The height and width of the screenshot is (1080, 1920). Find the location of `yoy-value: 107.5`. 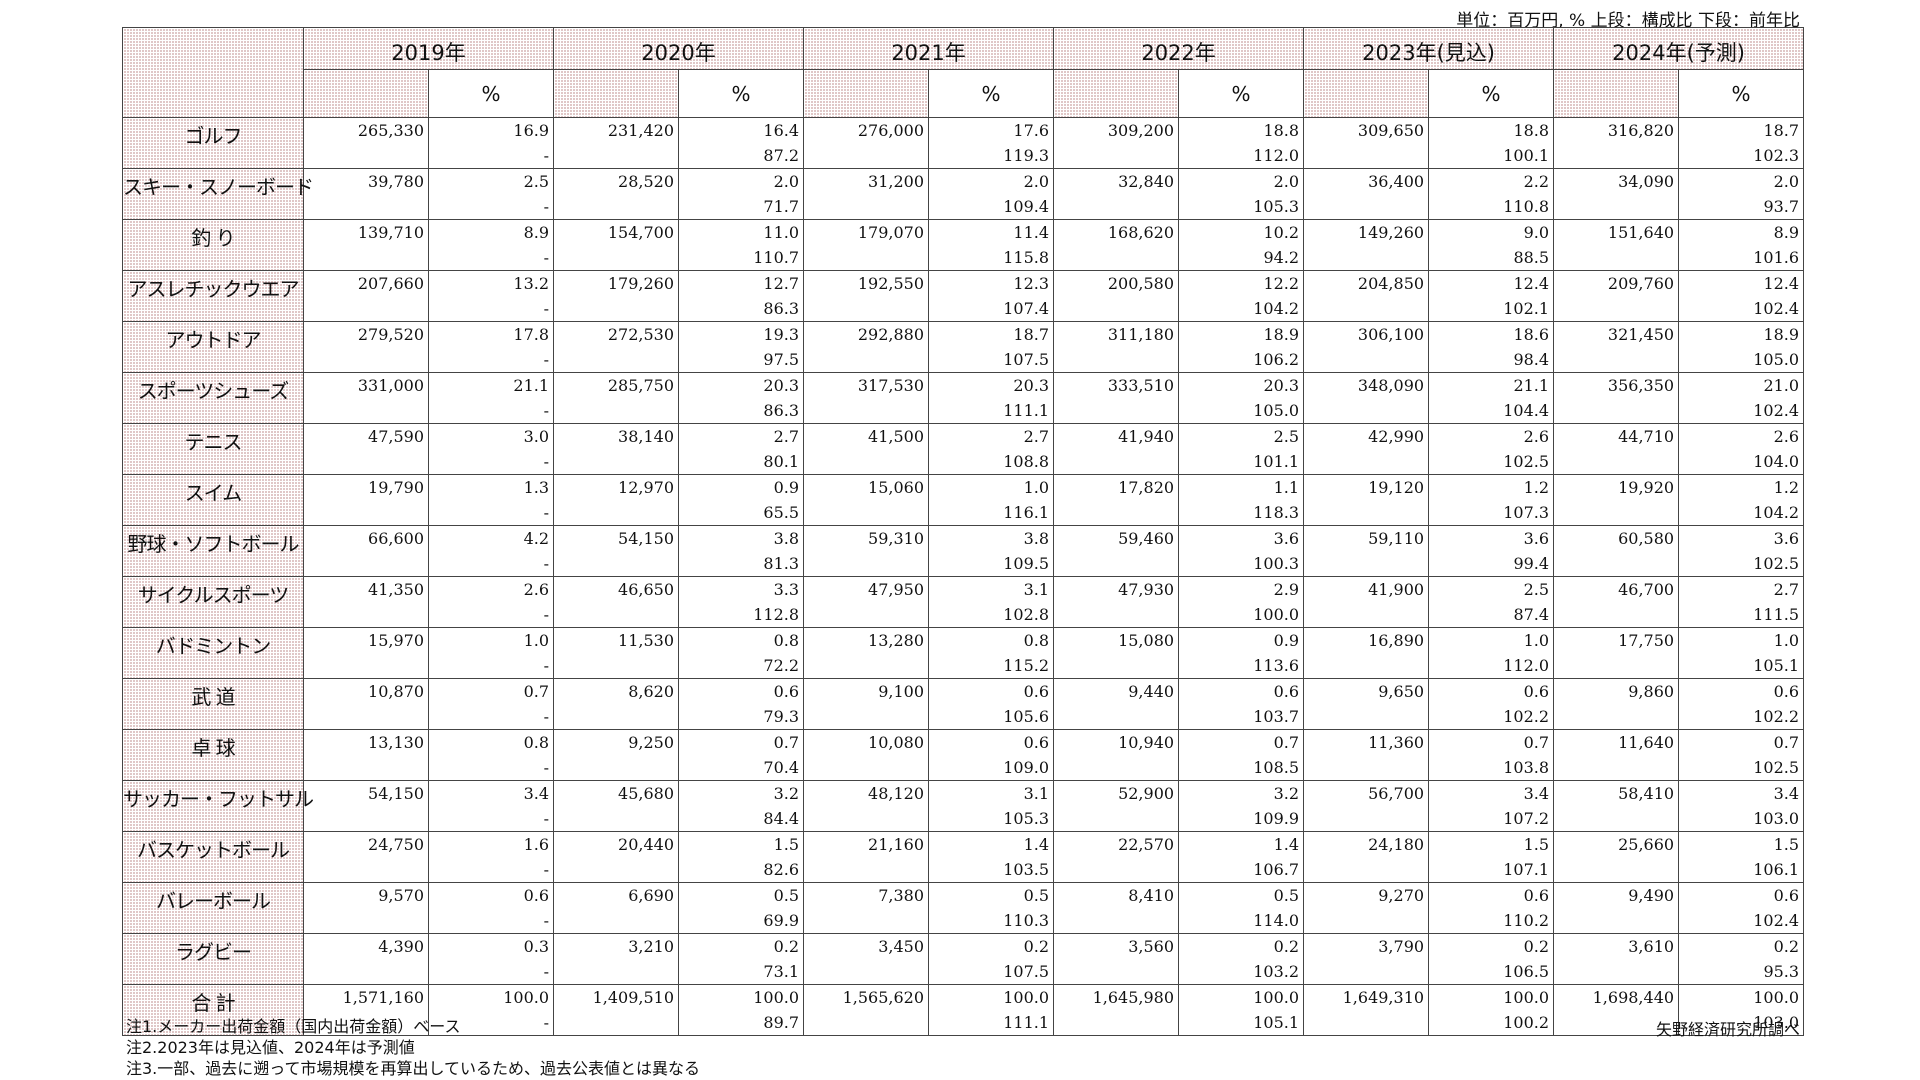

yoy-value: 107.5 is located at coordinates (1026, 359).